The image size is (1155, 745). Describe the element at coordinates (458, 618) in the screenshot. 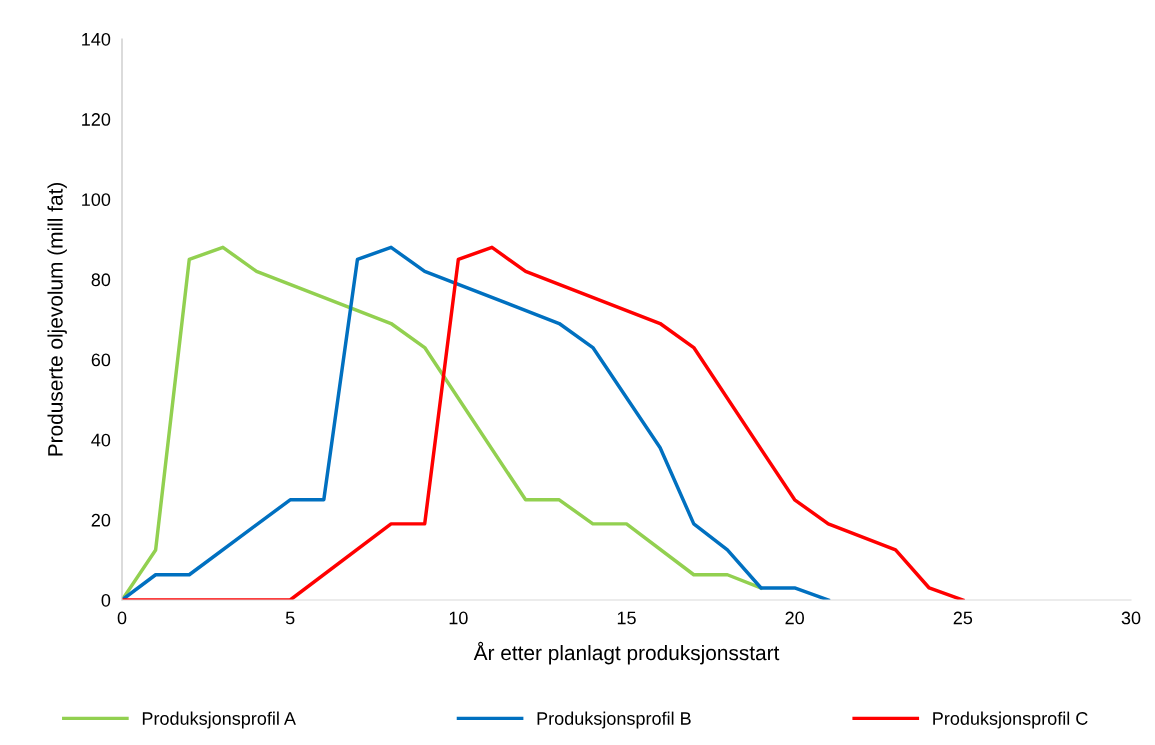

I see `x-tick-label: 10` at that location.